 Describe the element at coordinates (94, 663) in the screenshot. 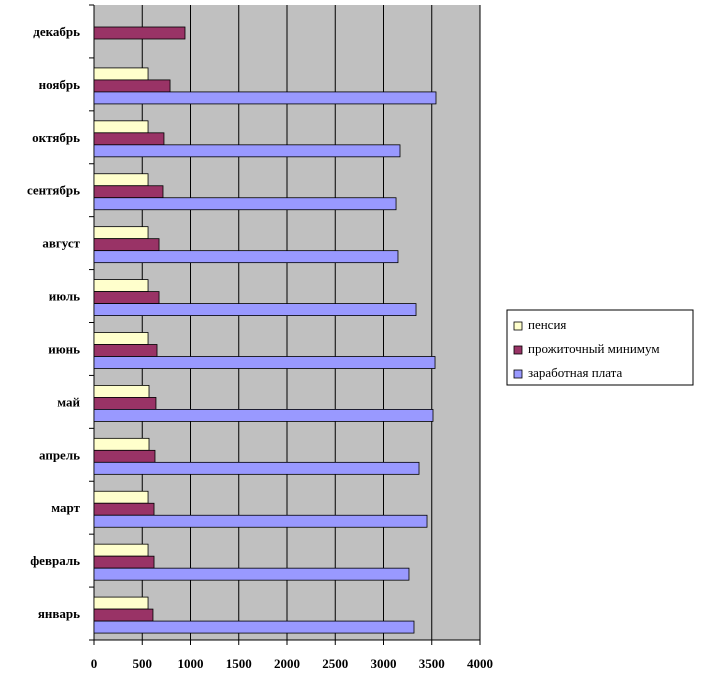

I see `x-tick-label: 0` at that location.